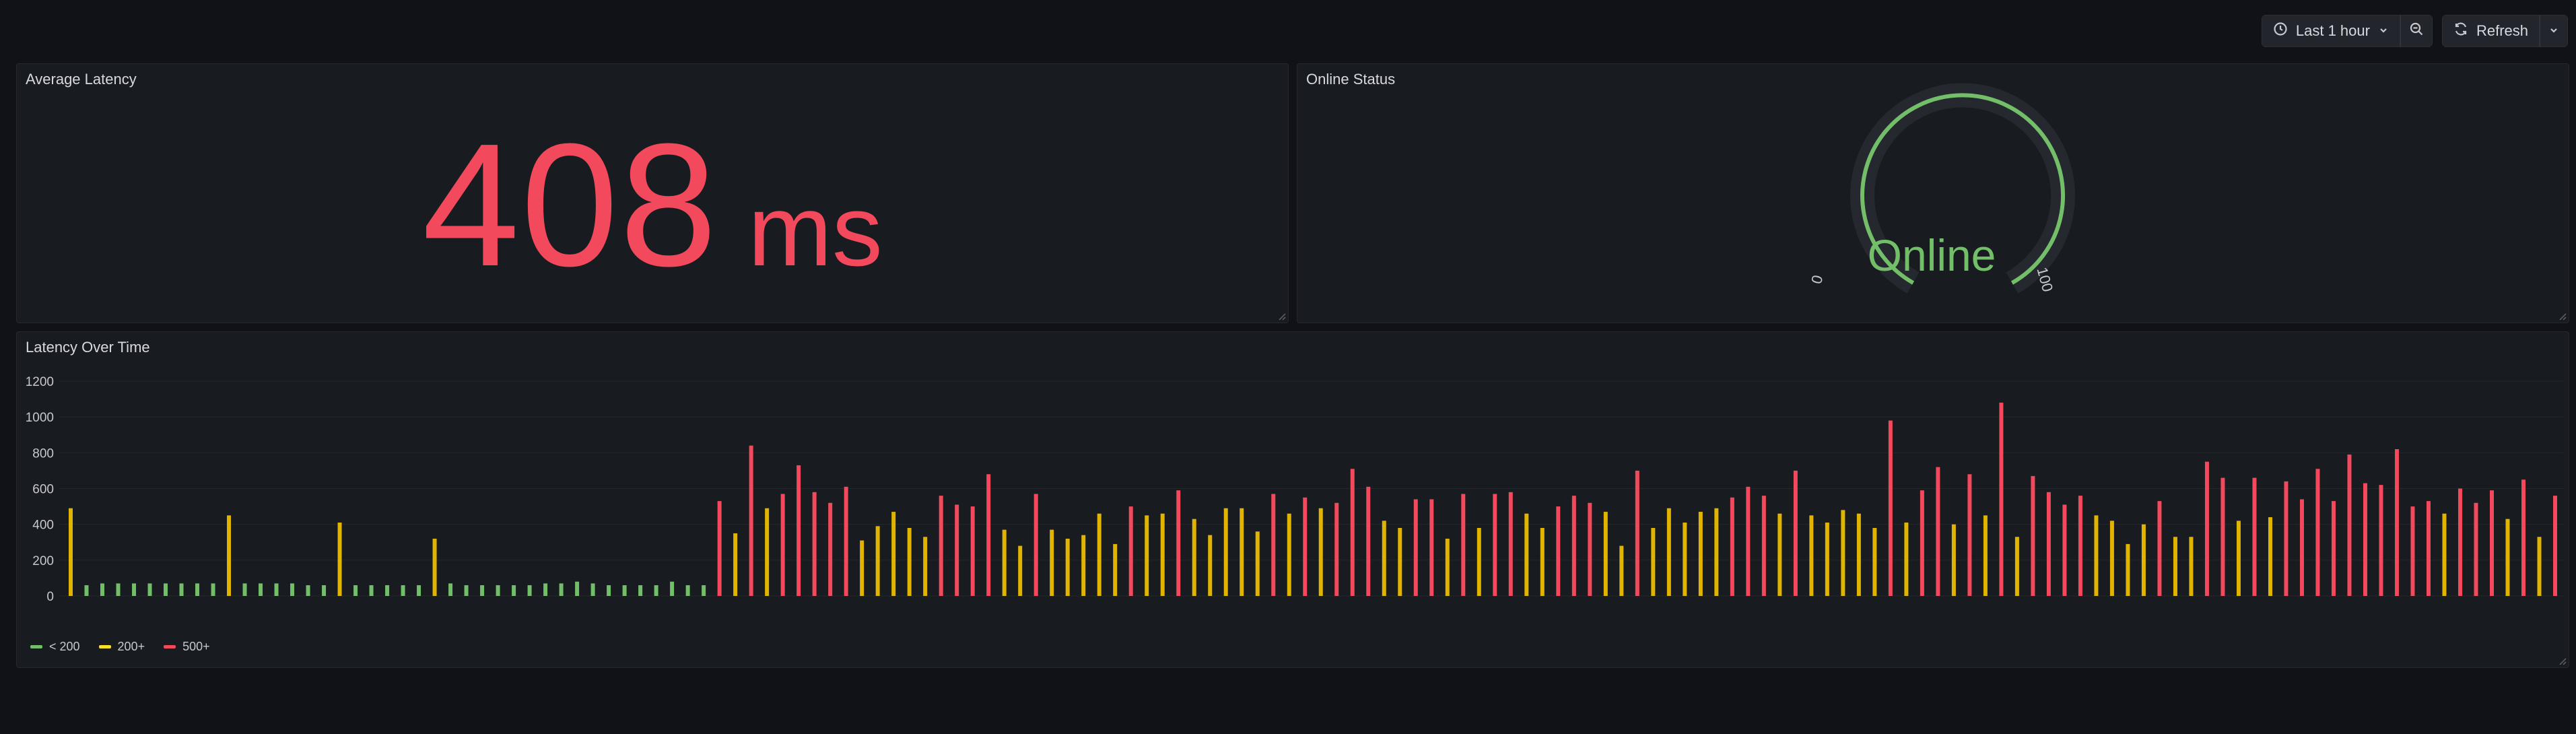 The width and height of the screenshot is (2576, 734). I want to click on zoom-out-button, so click(2416, 31).